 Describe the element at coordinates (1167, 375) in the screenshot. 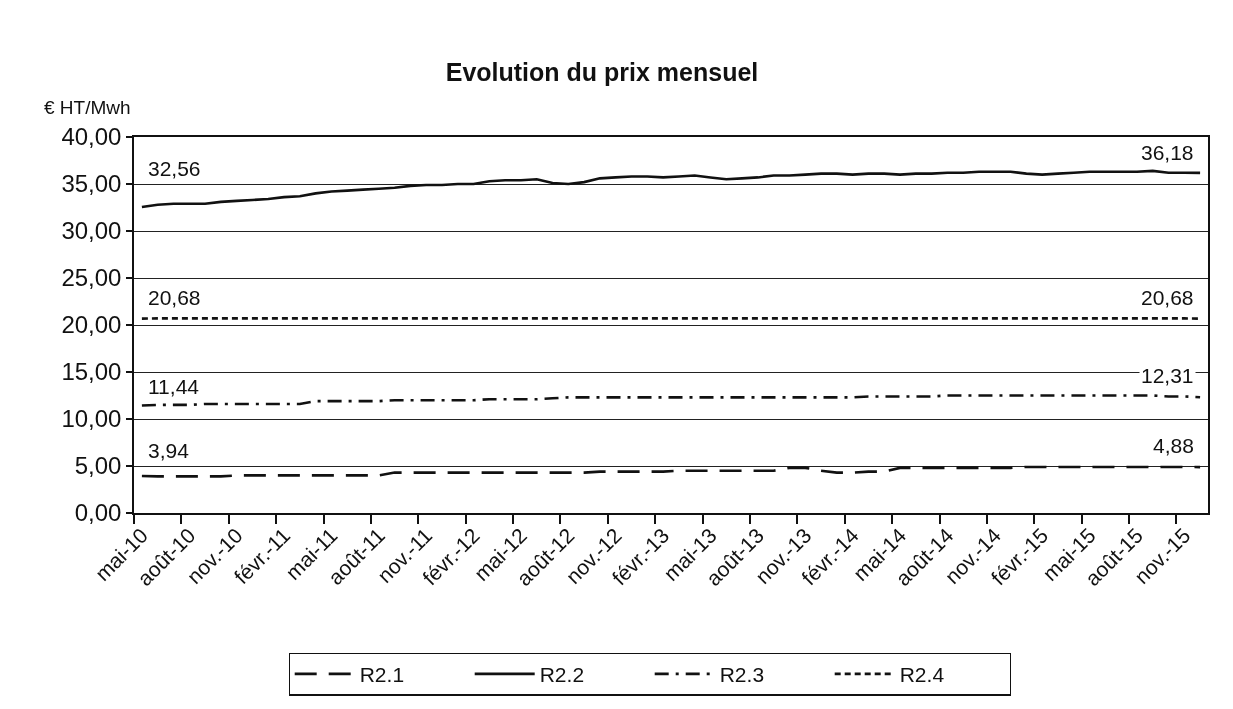

I see `data-label: 12,31` at that location.